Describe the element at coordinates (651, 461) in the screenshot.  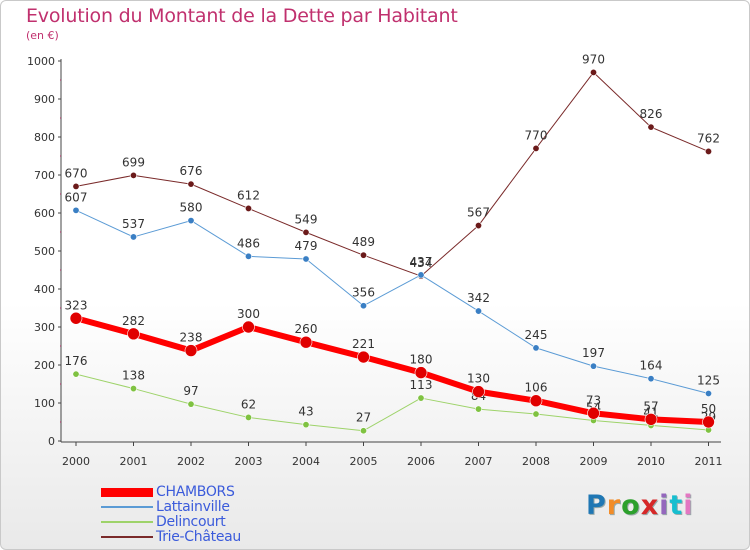
I see `x-tick-label: 2010` at that location.